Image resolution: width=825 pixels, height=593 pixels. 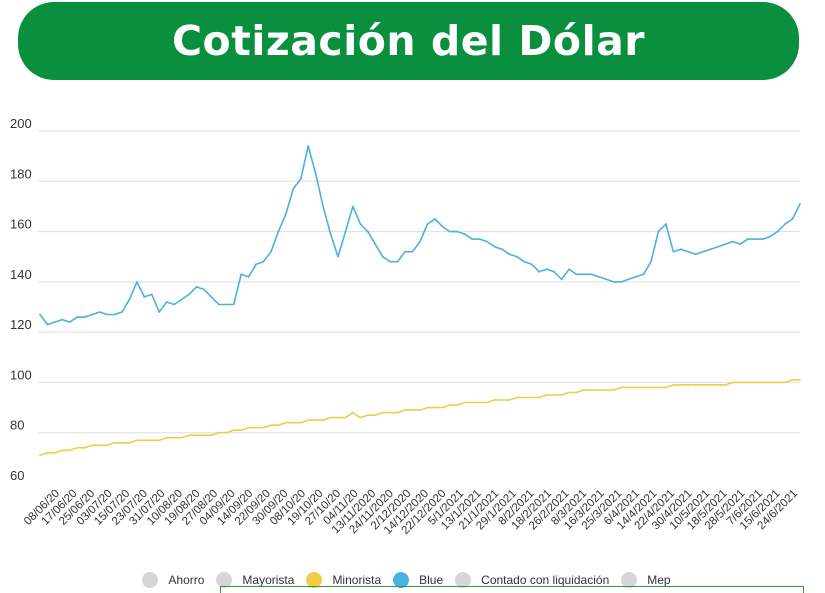 What do you see at coordinates (21, 324) in the screenshot?
I see `y-tick-label: 120` at bounding box center [21, 324].